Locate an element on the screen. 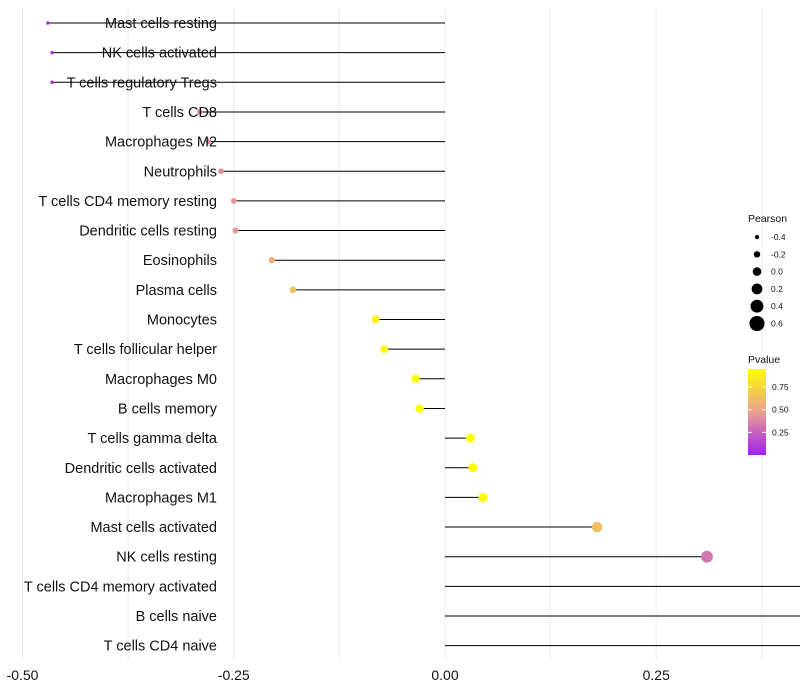 This screenshot has height=700, width=800. y-tick-label: T cells CD4 memory resting is located at coordinates (127, 202).